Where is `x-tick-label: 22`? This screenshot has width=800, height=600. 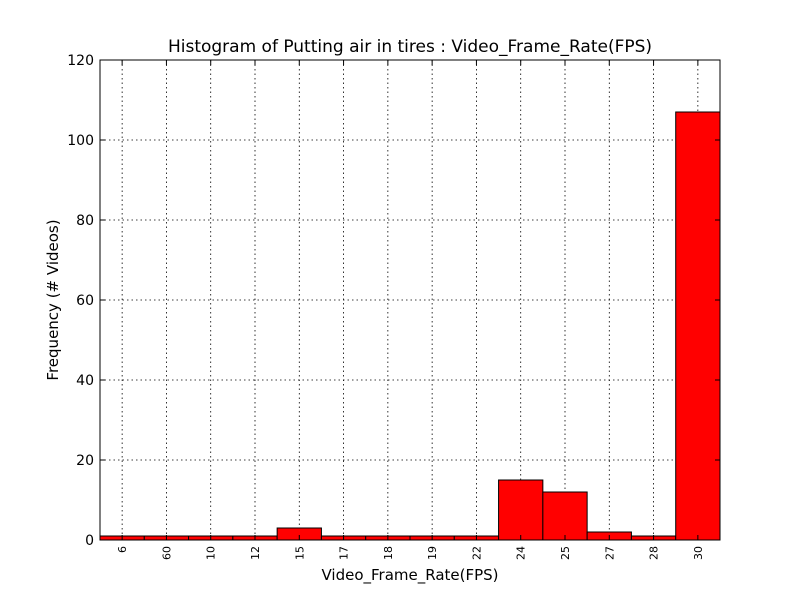 x-tick-label: 22 is located at coordinates (476, 553).